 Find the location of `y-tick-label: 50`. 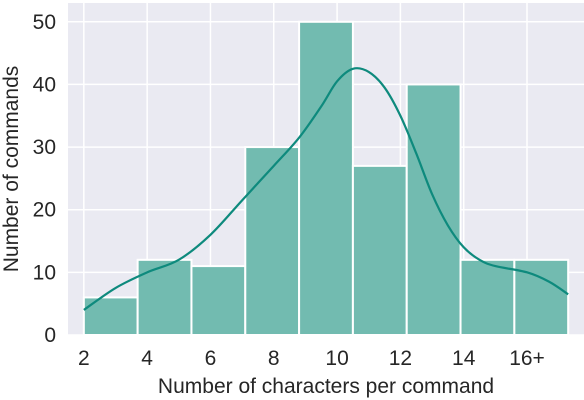

y-tick-label: 50 is located at coordinates (44, 22).